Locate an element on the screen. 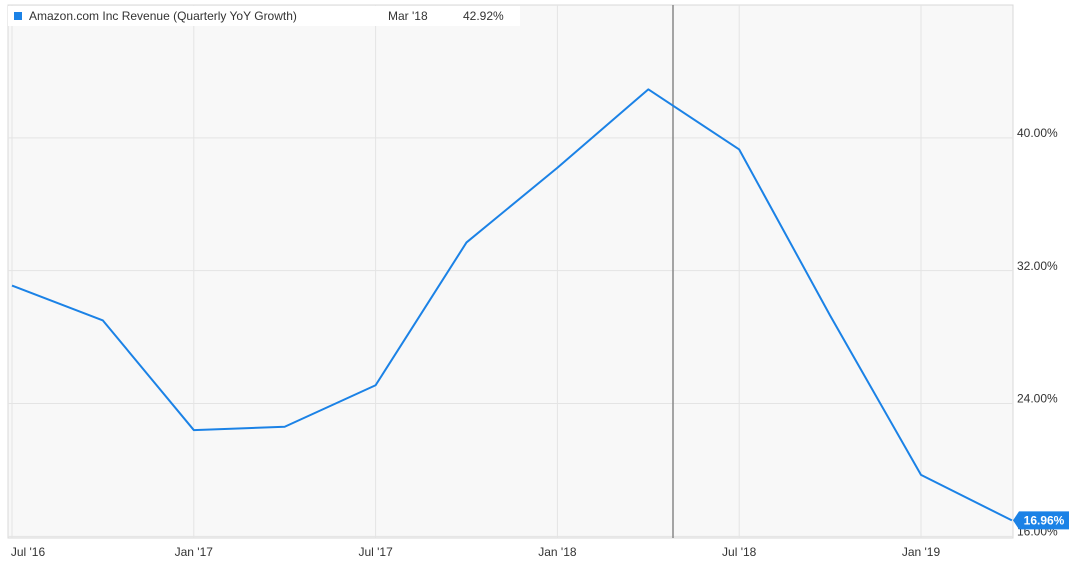 This screenshot has width=1078, height=575. end-tag is located at coordinates (1041, 520).